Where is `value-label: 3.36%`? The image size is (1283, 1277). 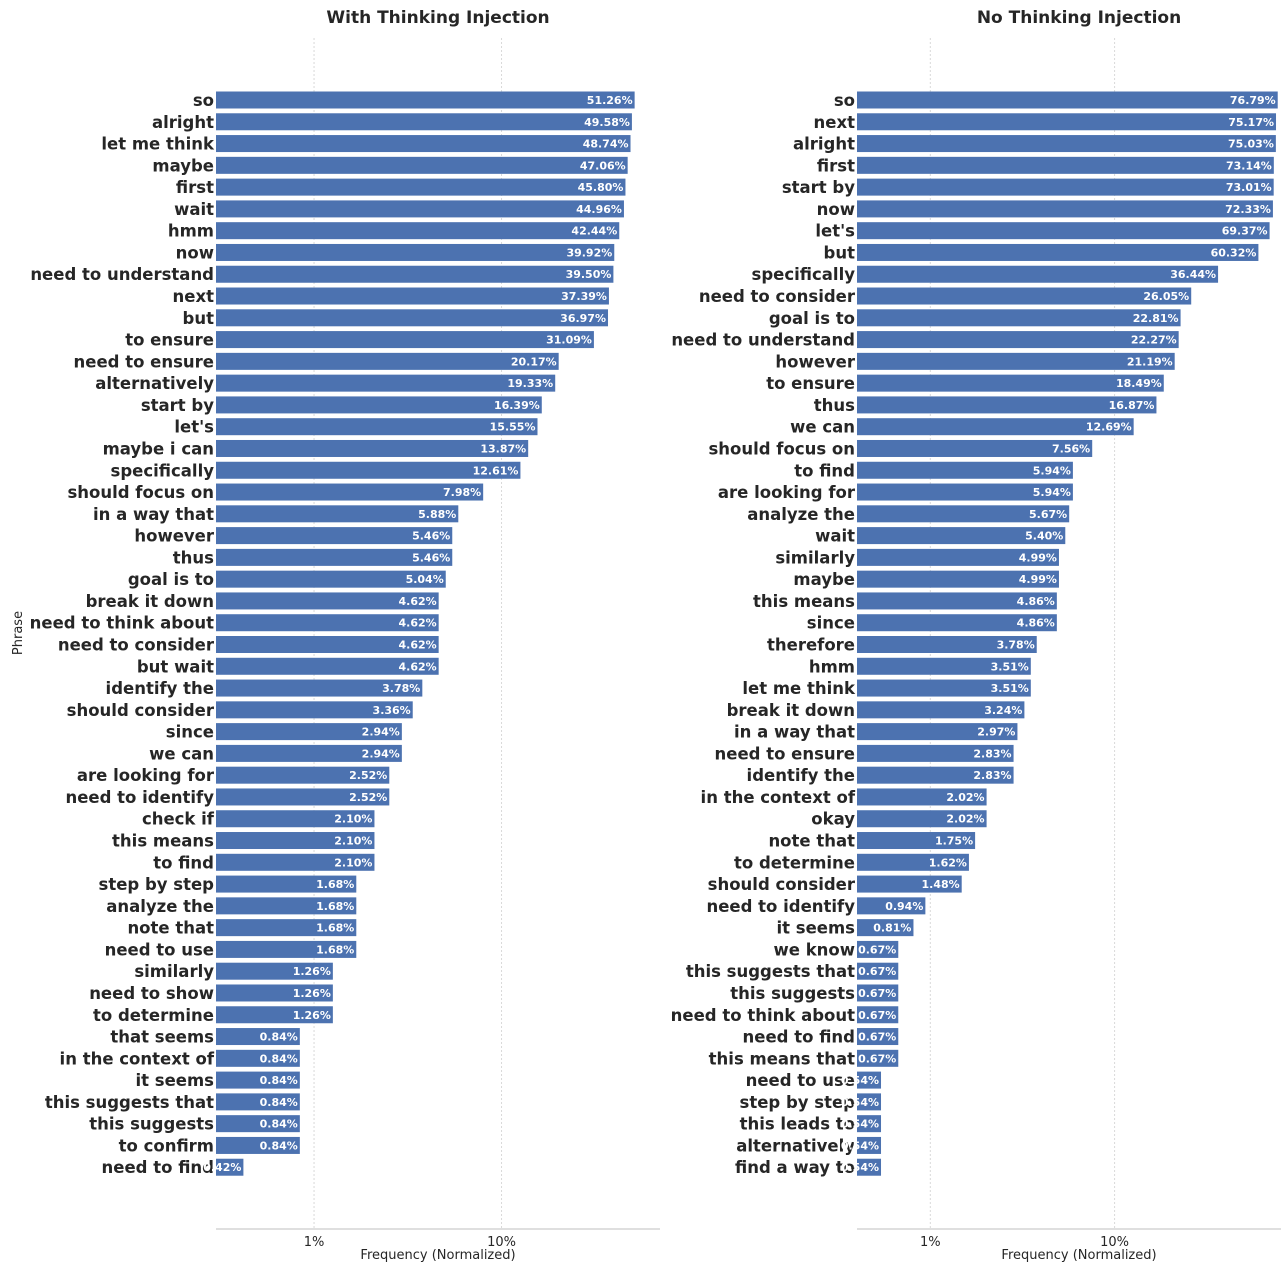
value-label: 3.36% is located at coordinates (392, 710).